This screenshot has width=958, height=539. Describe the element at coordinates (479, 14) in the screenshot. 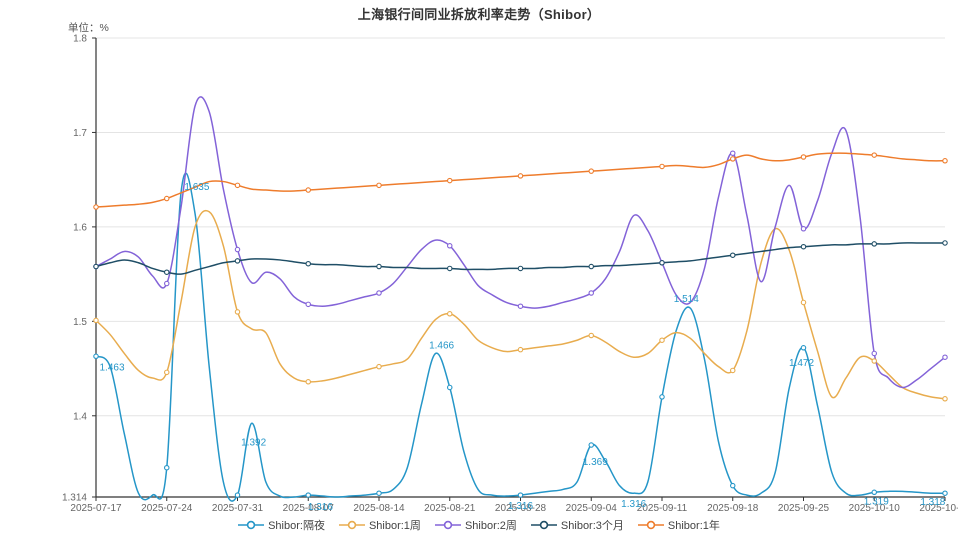

I see `page-title: 上海银行间同业拆放利率走势（Shibor）` at that location.